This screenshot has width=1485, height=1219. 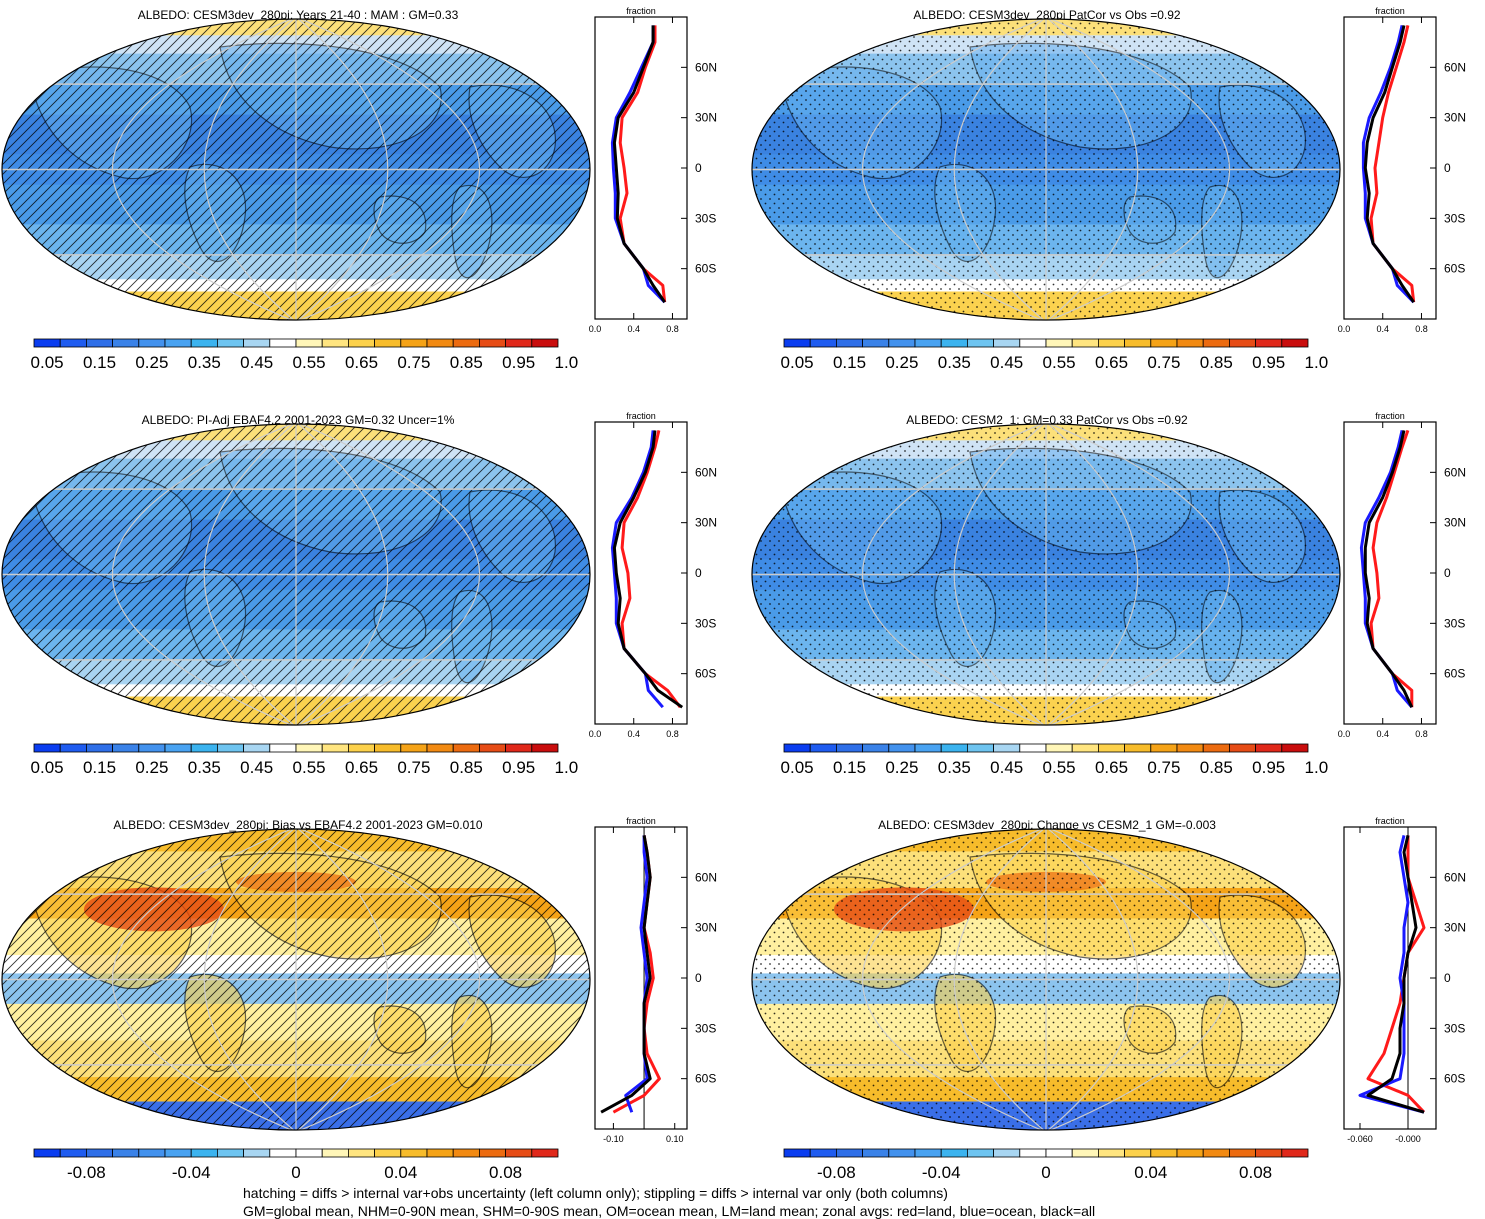 What do you see at coordinates (256, 767) in the screenshot?
I see `colorbar-label: 0.45` at bounding box center [256, 767].